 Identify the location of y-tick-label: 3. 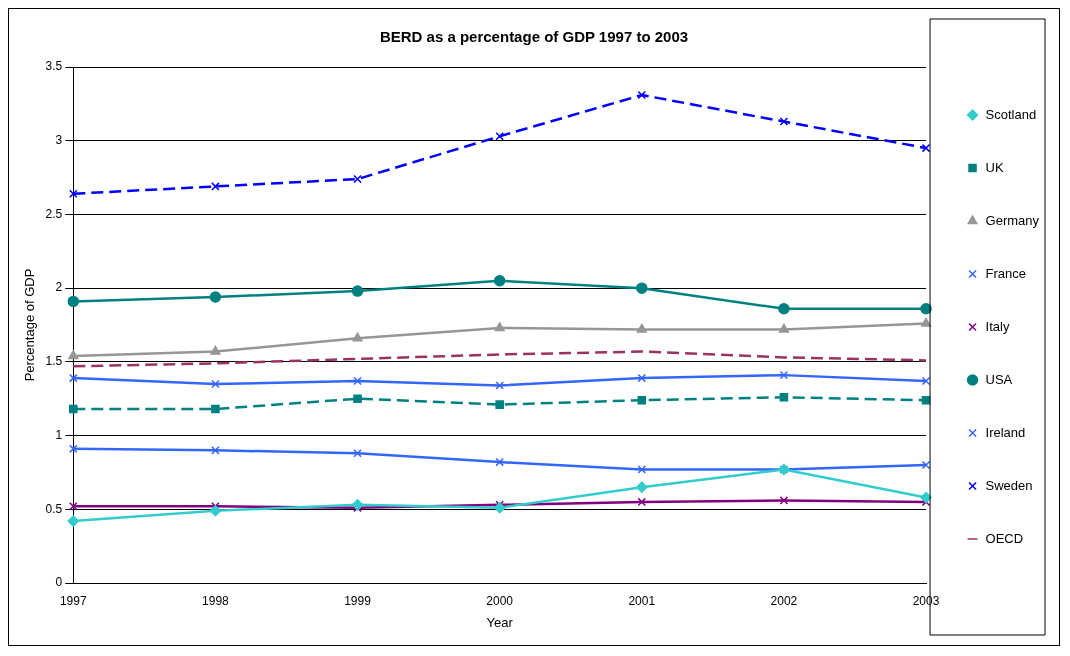
(59, 140).